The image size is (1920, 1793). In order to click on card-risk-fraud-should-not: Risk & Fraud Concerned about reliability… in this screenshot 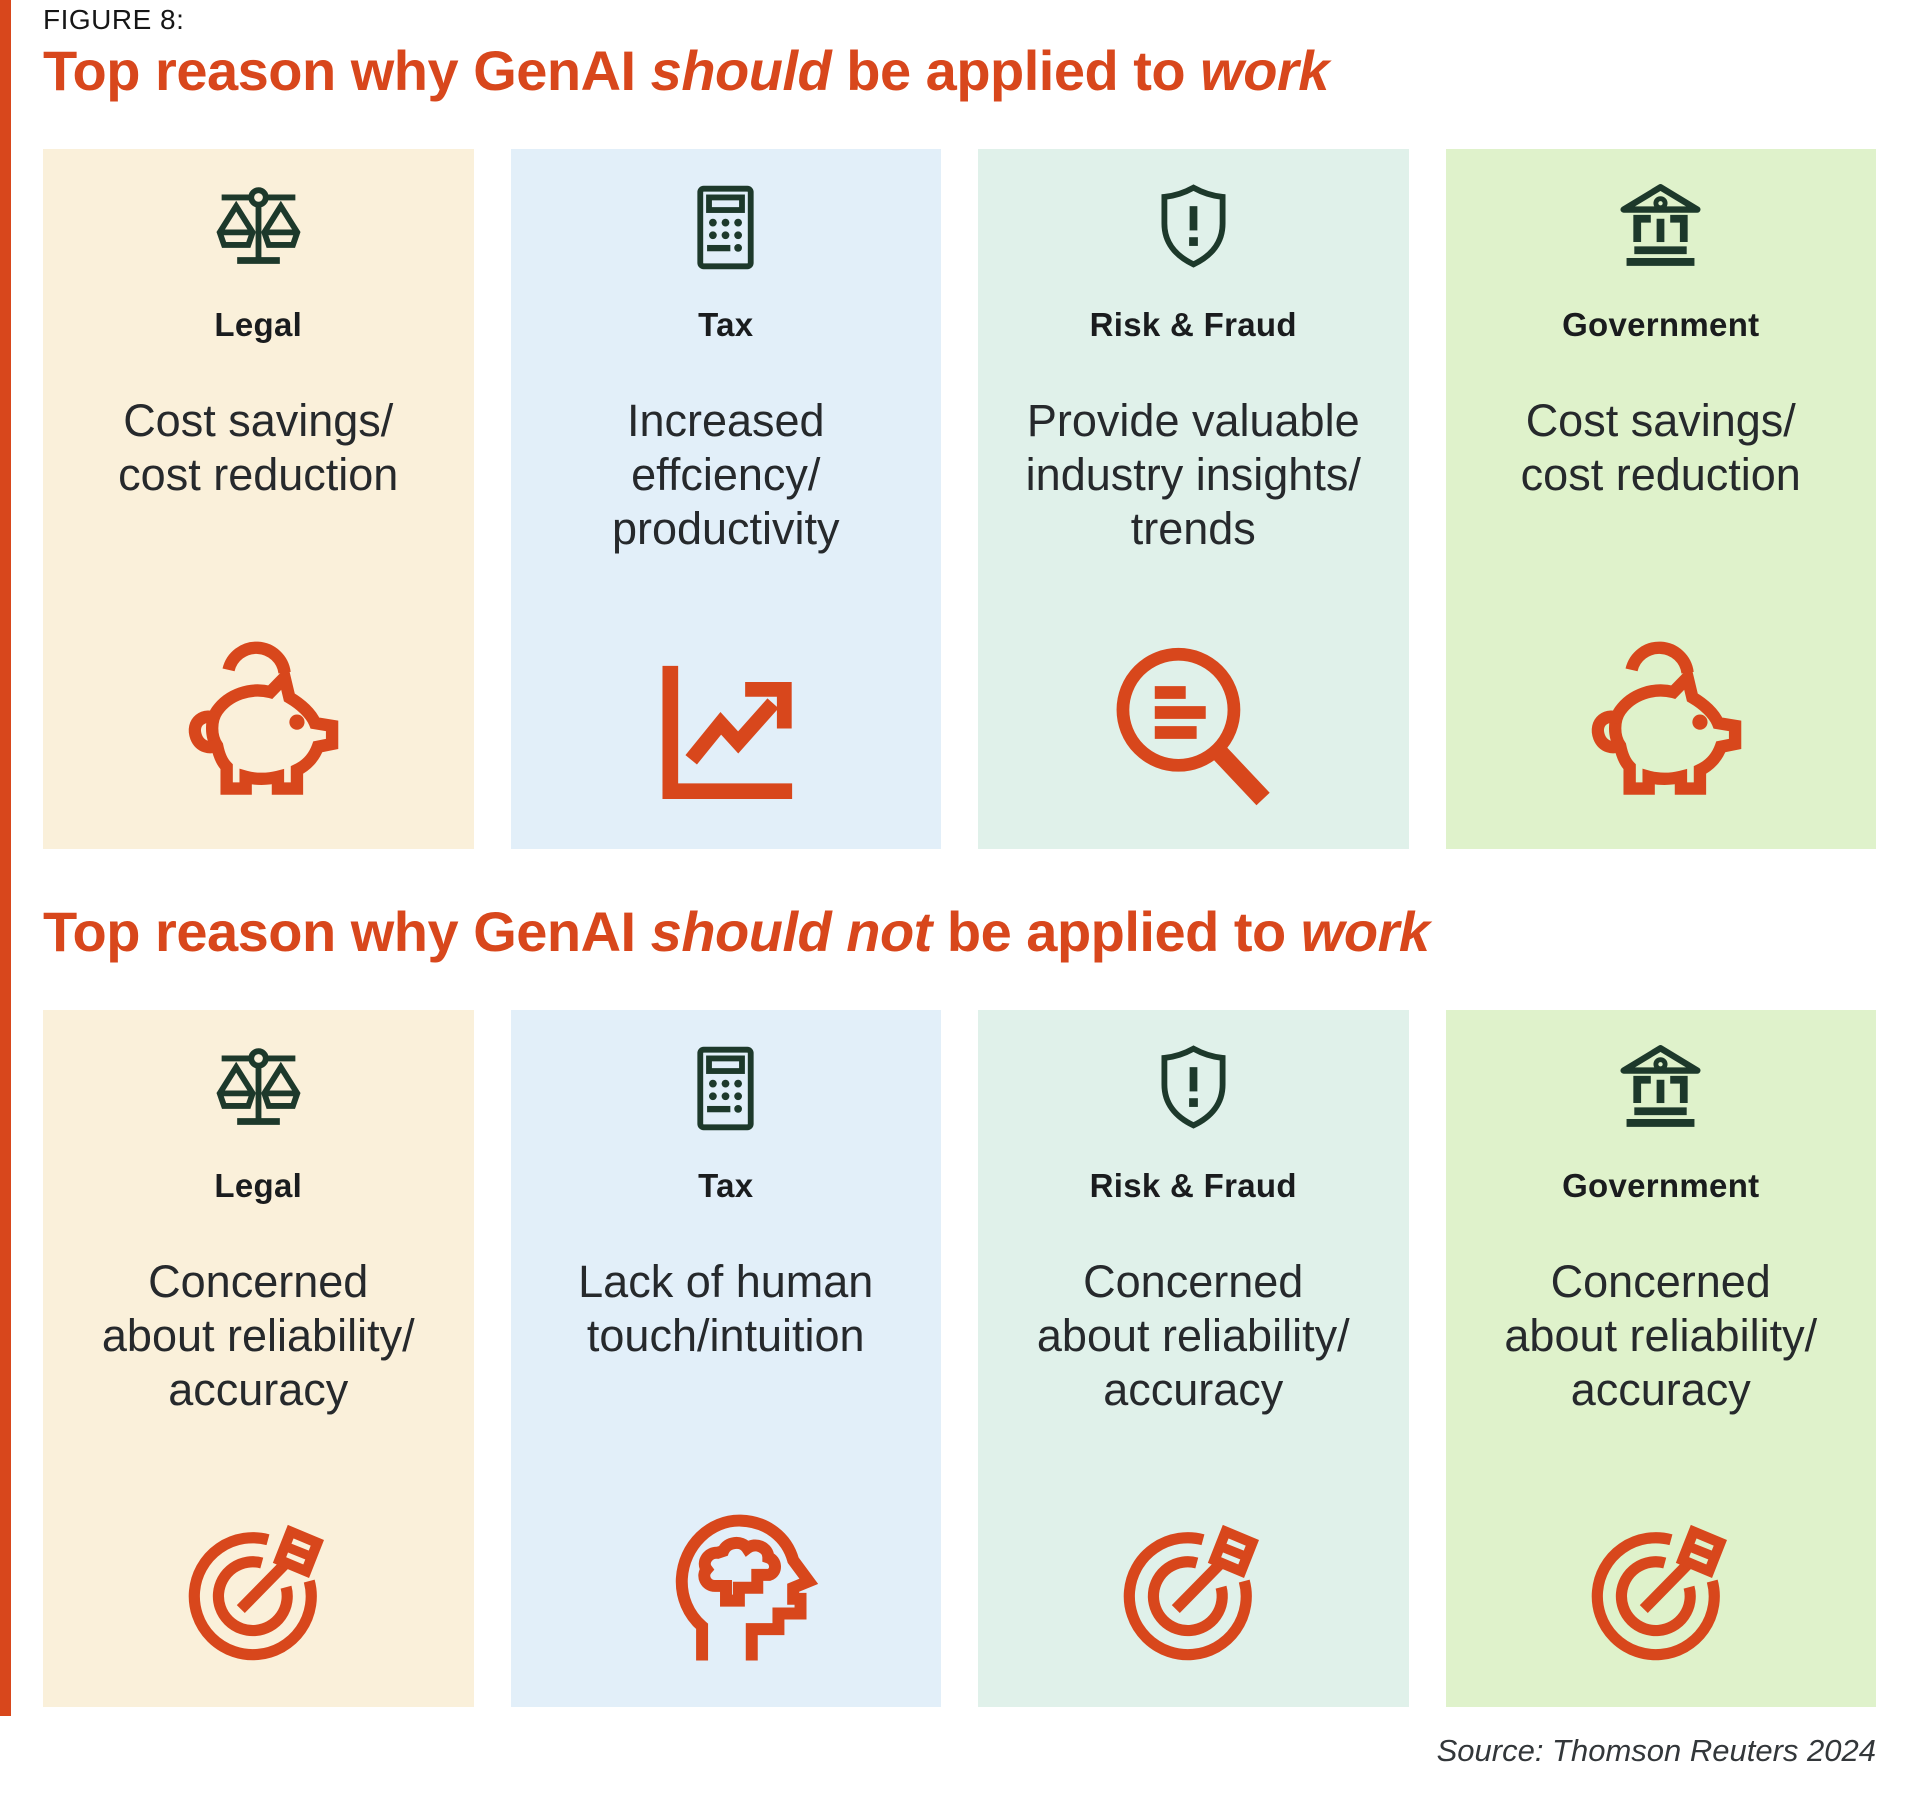, I will do `click(1193, 1358)`.